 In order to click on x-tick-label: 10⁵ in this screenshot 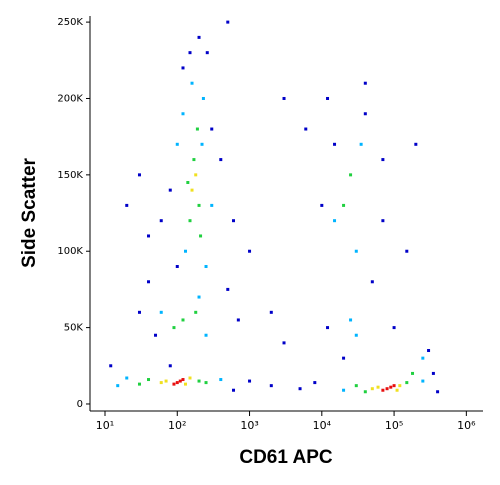, I will do `click(394, 425)`.